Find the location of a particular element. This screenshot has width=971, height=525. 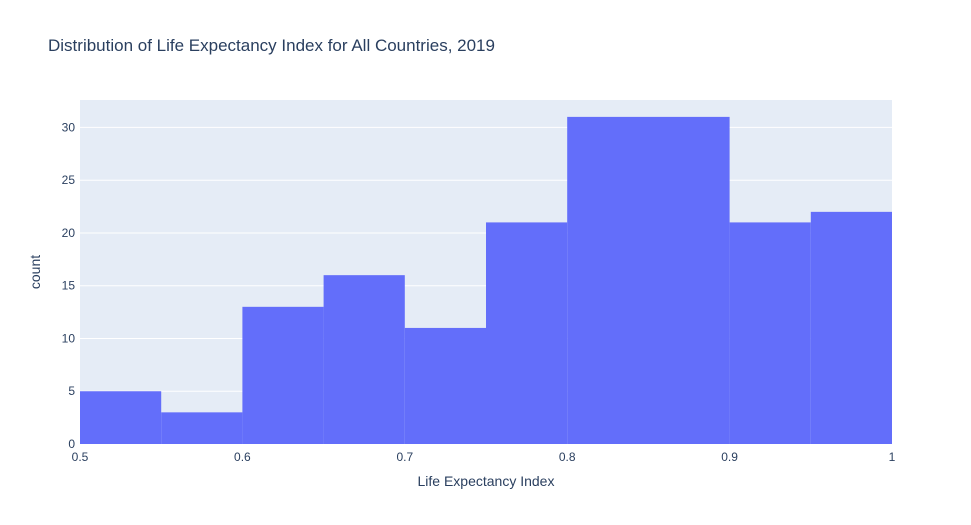

y-axis-ticks: 0 5 10 15 20 25 30 is located at coordinates (69, 285).